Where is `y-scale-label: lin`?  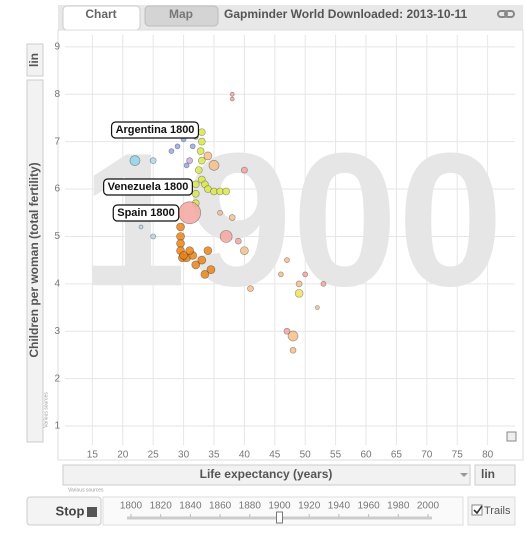 y-scale-label: lin is located at coordinates (34, 60).